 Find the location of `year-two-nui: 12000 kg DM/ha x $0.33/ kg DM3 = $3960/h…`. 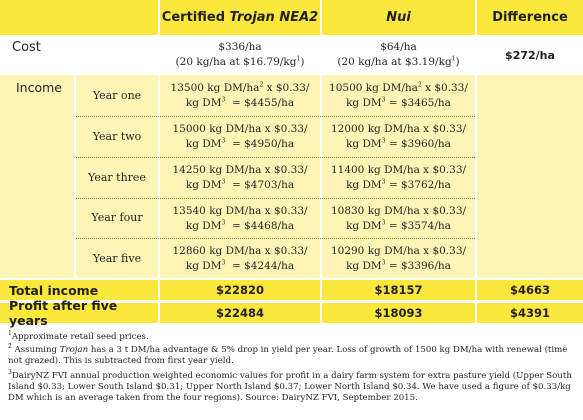

year-two-nui: 12000 kg DM/ha x $0.33/ kg DM3 = $3960/h… is located at coordinates (398, 136).